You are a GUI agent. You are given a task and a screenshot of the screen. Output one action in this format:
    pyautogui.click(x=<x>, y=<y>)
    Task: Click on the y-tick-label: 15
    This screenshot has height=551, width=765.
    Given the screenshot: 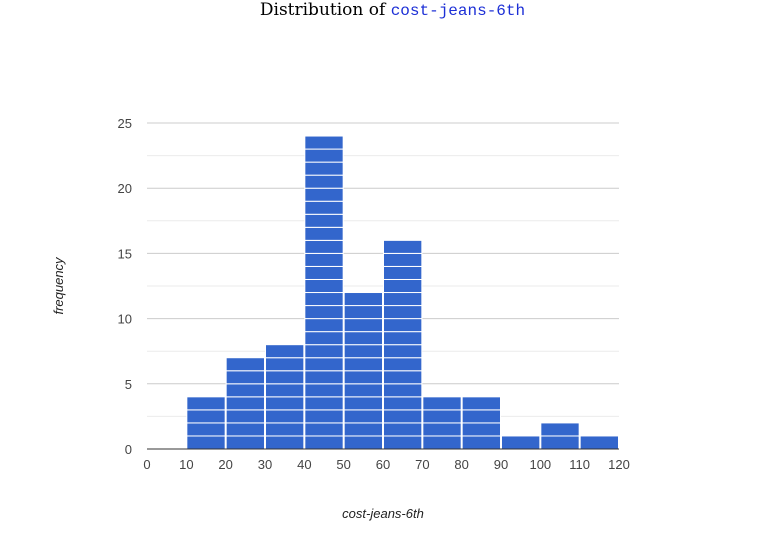 What is the action you would take?
    pyautogui.click(x=125, y=253)
    